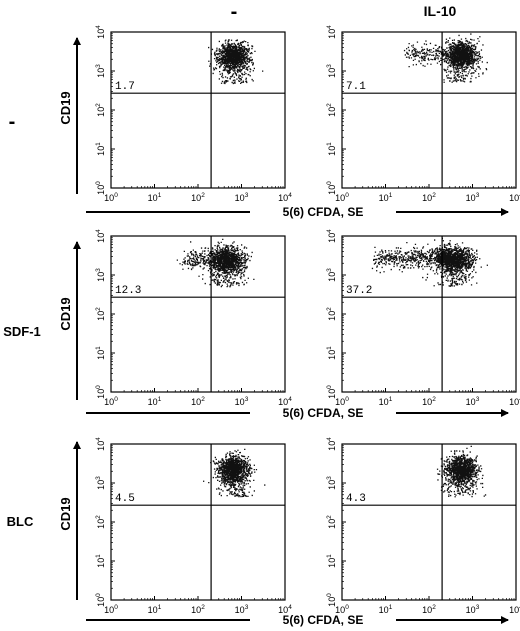  What do you see at coordinates (356, 87) in the screenshot?
I see `quadrant-percent-label: 7.1` at bounding box center [356, 87].